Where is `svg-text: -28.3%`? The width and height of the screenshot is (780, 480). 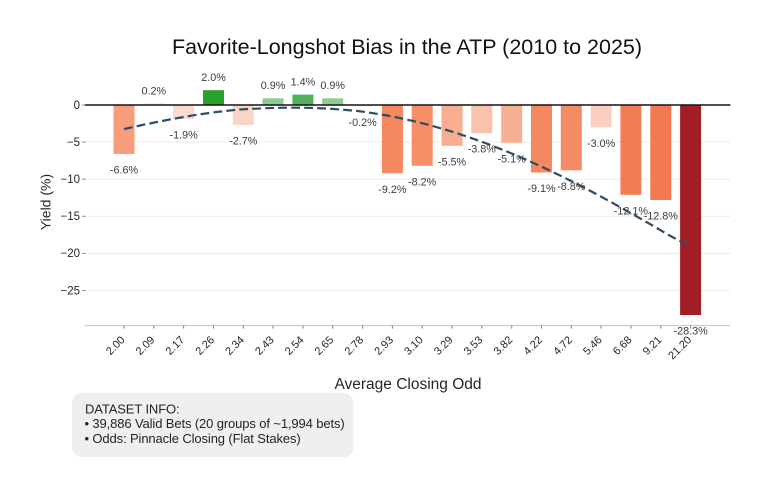
svg-text: -28.3% is located at coordinates (690, 332).